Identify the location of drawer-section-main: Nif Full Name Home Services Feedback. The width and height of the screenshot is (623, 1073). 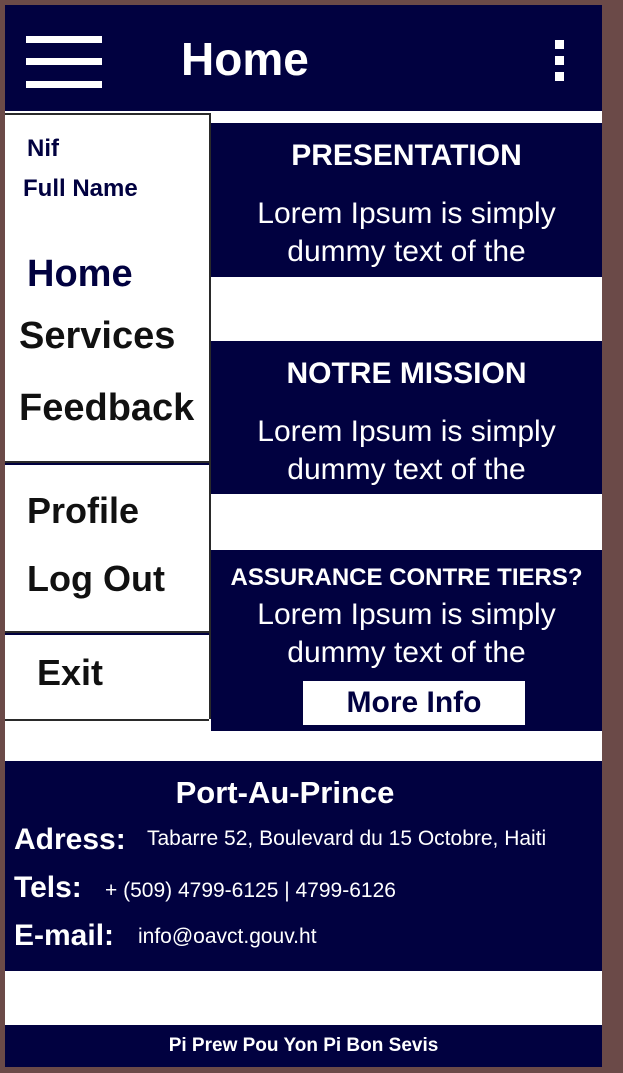
(107, 288).